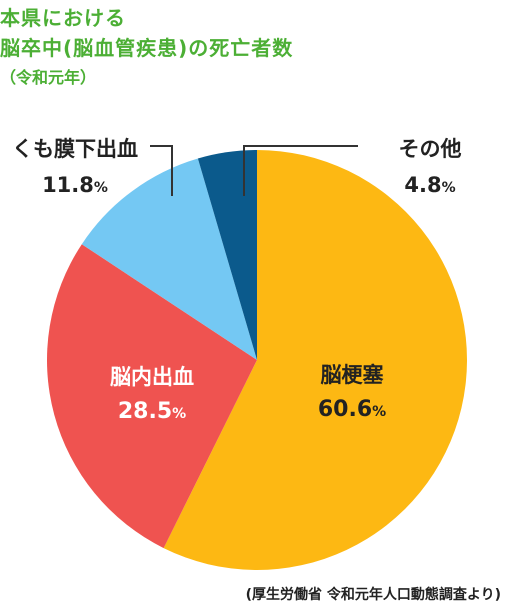  I want to click on slice-value-1: 28.5%, so click(152, 411).